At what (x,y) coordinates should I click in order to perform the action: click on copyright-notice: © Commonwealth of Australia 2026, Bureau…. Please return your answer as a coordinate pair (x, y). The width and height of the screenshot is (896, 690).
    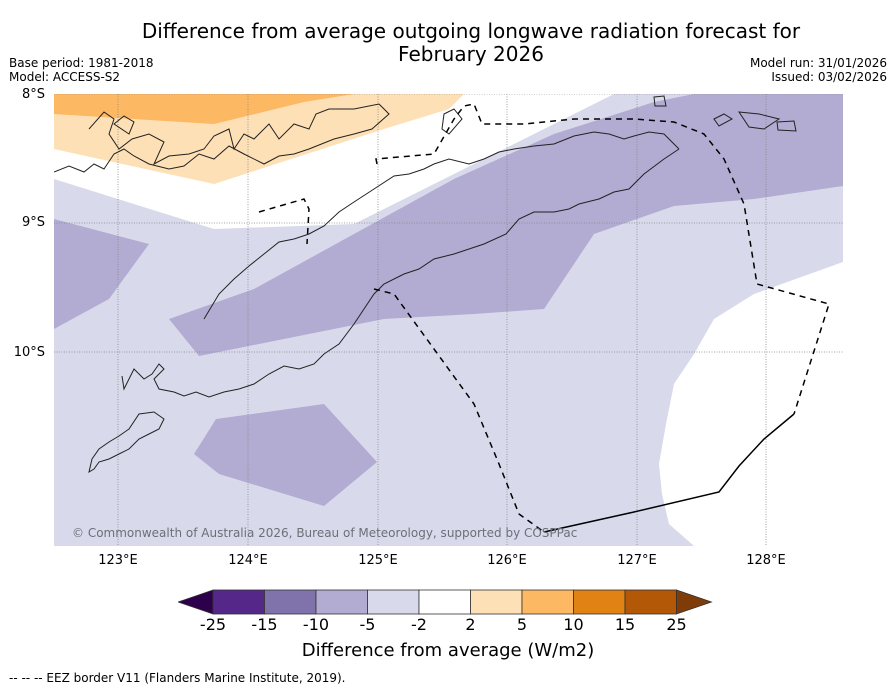
    Looking at the image, I should click on (325, 533).